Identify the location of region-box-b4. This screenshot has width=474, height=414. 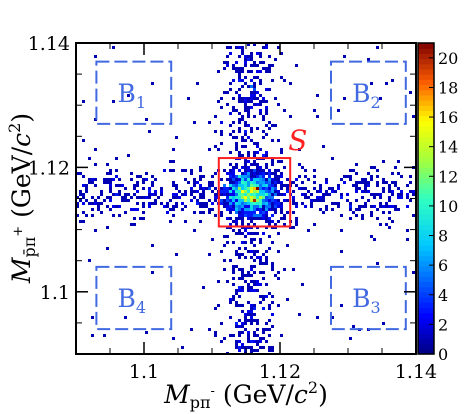
(134, 298).